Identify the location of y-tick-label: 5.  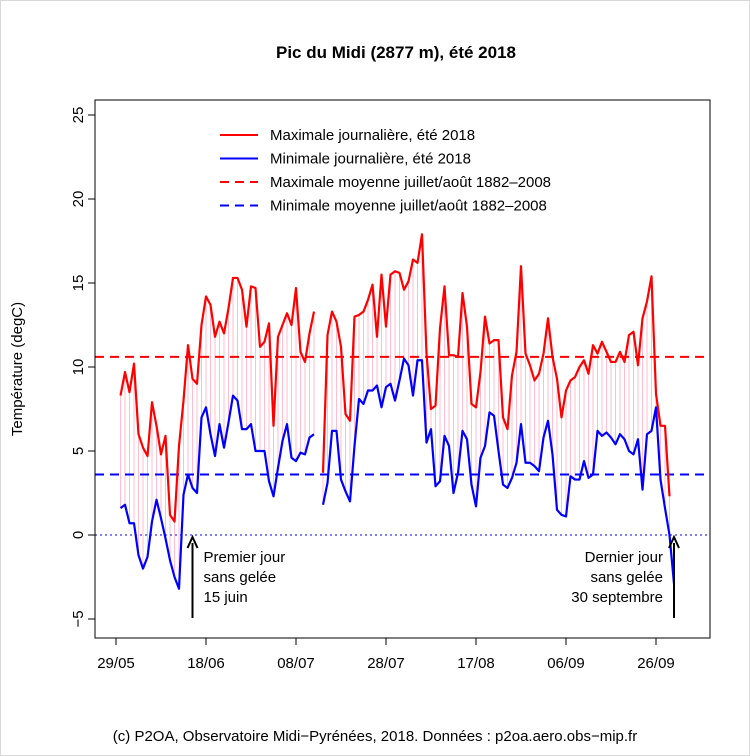
(78, 451).